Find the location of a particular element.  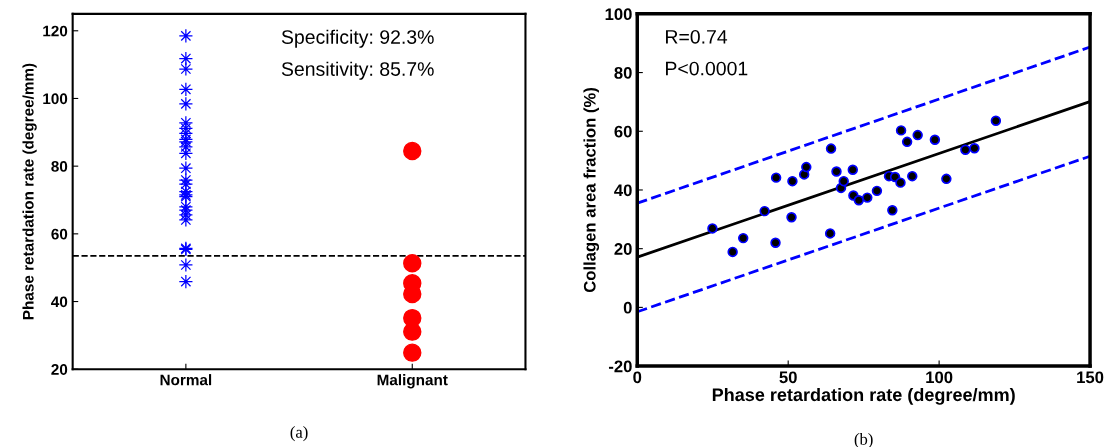

x-tick-label: 50 is located at coordinates (788, 377).